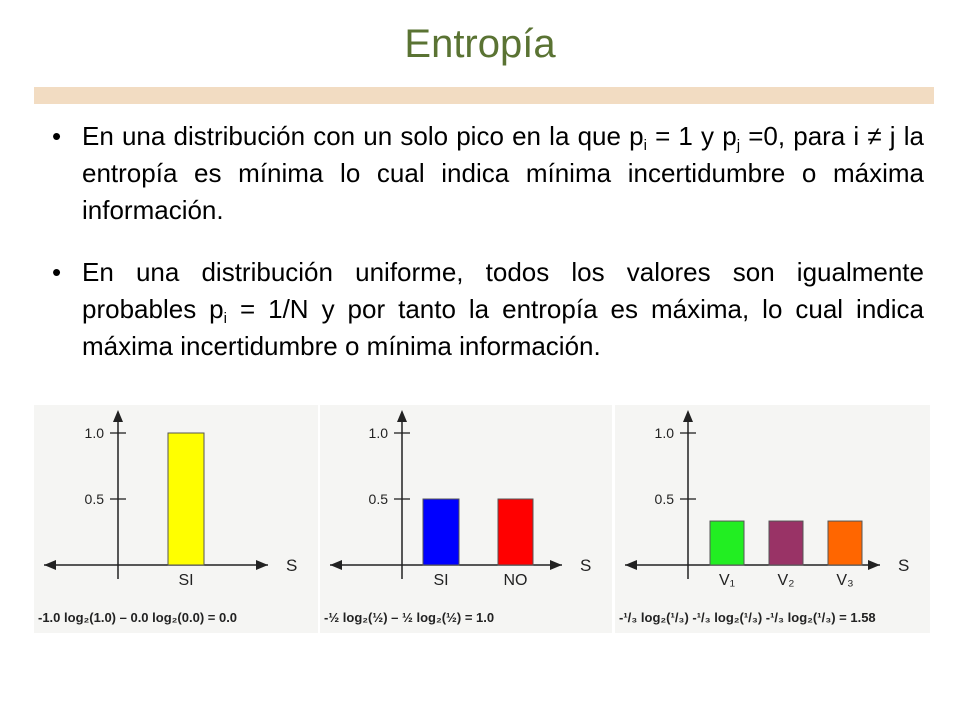 The width and height of the screenshot is (960, 720). Describe the element at coordinates (409, 617) in the screenshot. I see `entropy-formula: -½ log₂(½) – ½ log₂(½) = 1.0` at that location.